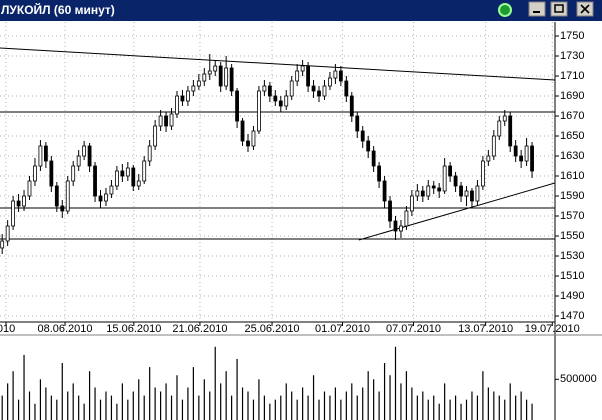 This screenshot has width=602, height=420. What do you see at coordinates (572, 96) in the screenshot?
I see `y-tick-label: 1690` at bounding box center [572, 96].